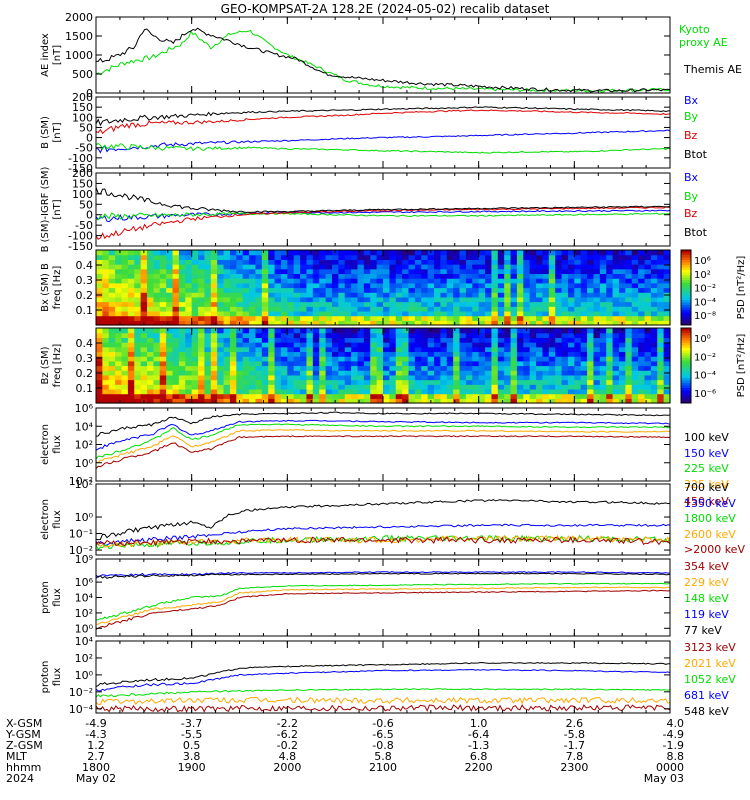  What do you see at coordinates (45, 210) in the screenshot?
I see `y-axis-label-line: B (SM)-IGRF (SM)` at bounding box center [45, 210].